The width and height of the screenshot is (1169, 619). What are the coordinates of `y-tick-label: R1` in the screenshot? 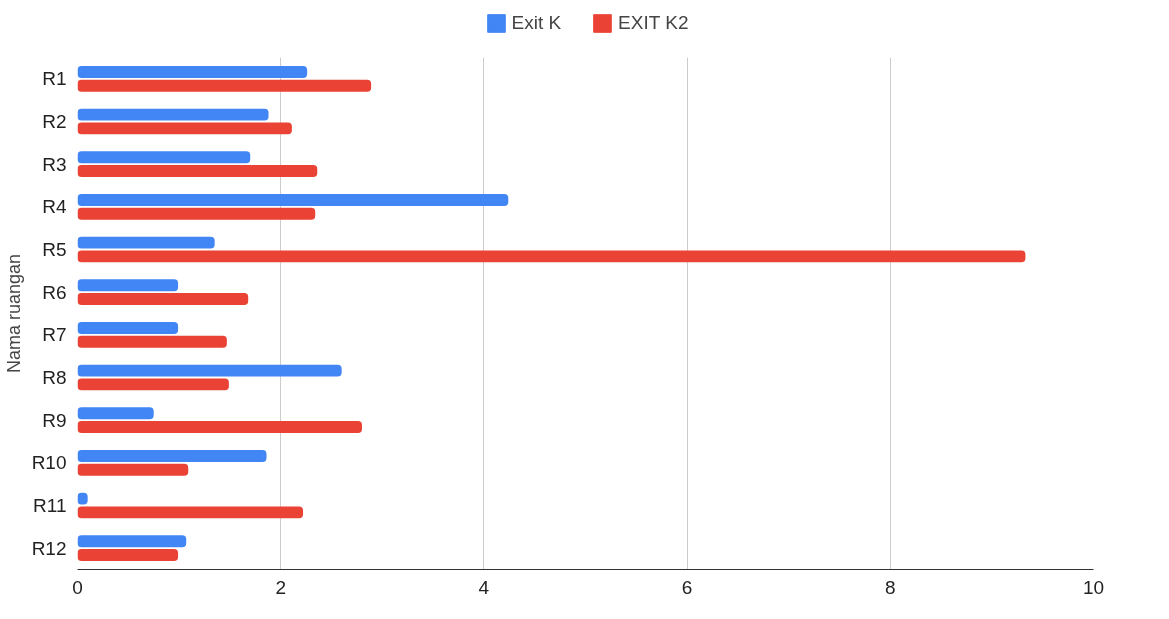 It's located at (54, 79).